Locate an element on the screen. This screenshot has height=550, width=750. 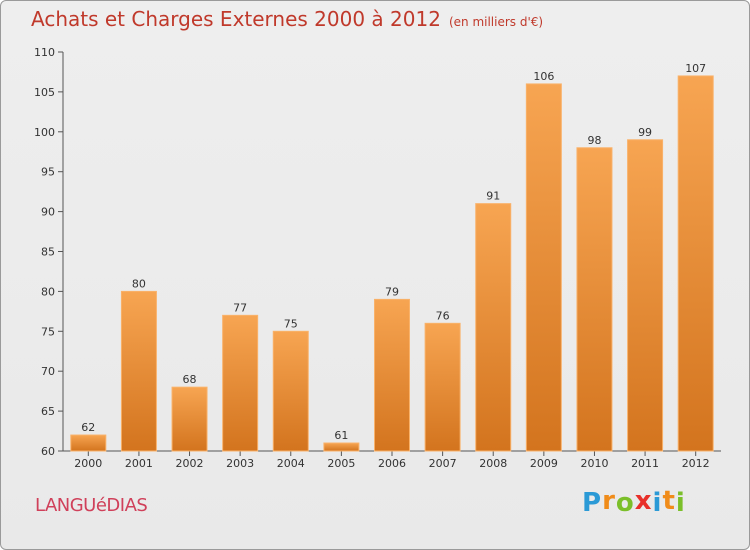
x-tick-label: 2004 is located at coordinates (291, 463).